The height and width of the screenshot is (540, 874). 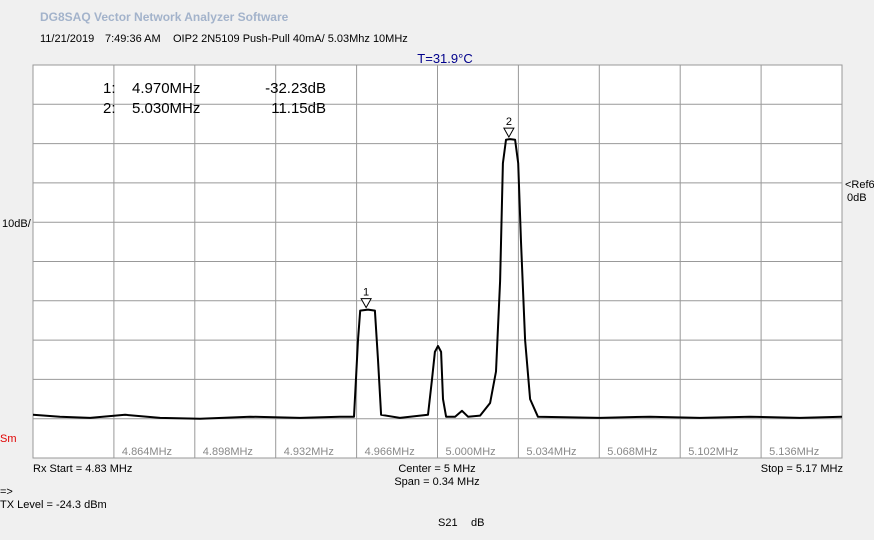 What do you see at coordinates (436, 482) in the screenshot?
I see `span-label: Span = 0.34 MHz` at bounding box center [436, 482].